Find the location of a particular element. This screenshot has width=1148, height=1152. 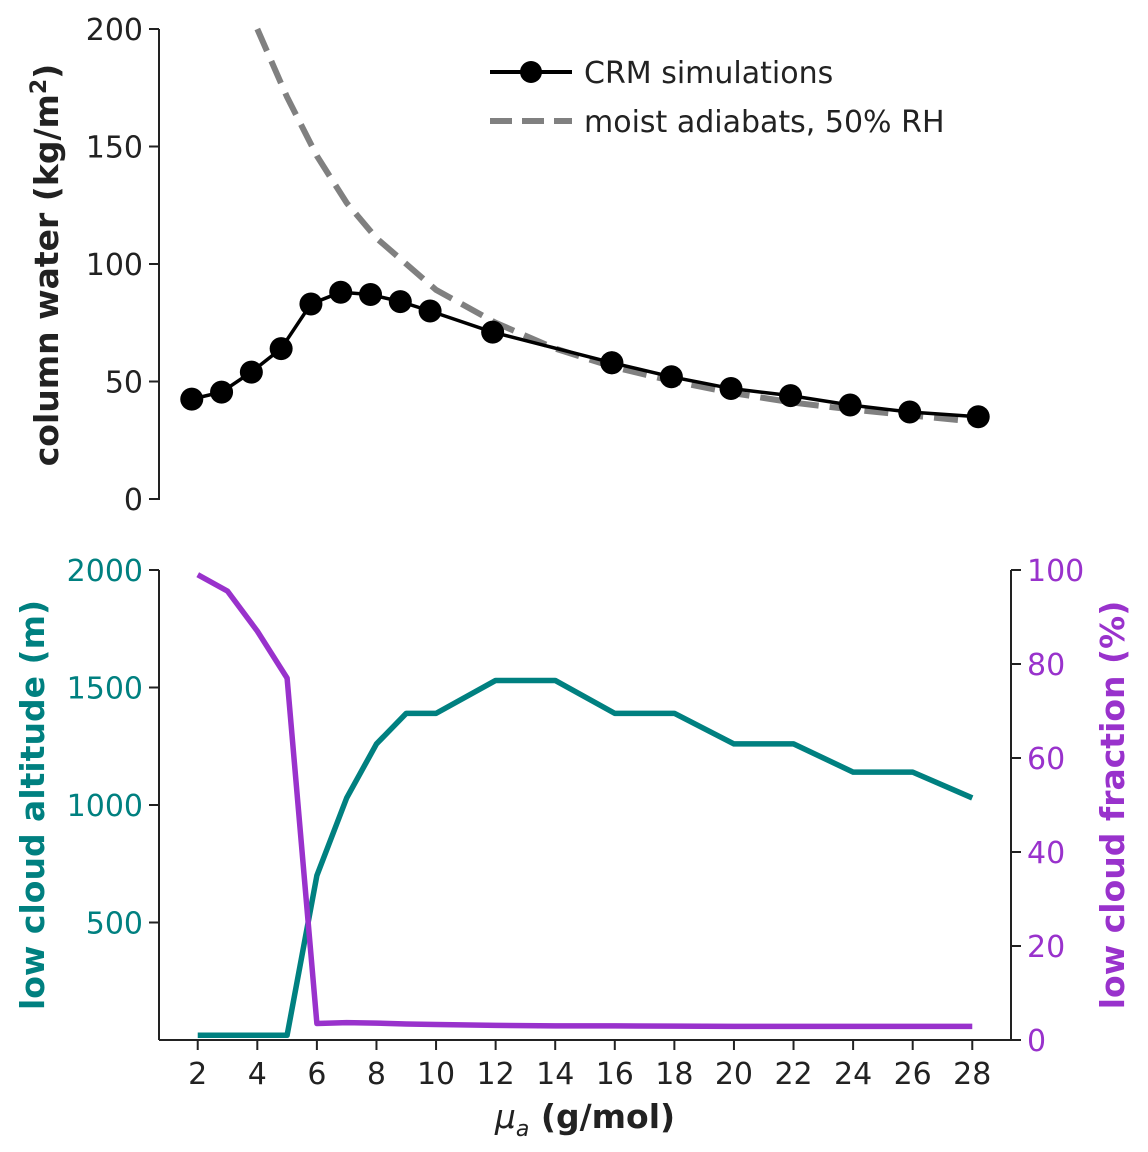

legend: CRM simulations moist adiabats, 50% RH is located at coordinates (717, 98).